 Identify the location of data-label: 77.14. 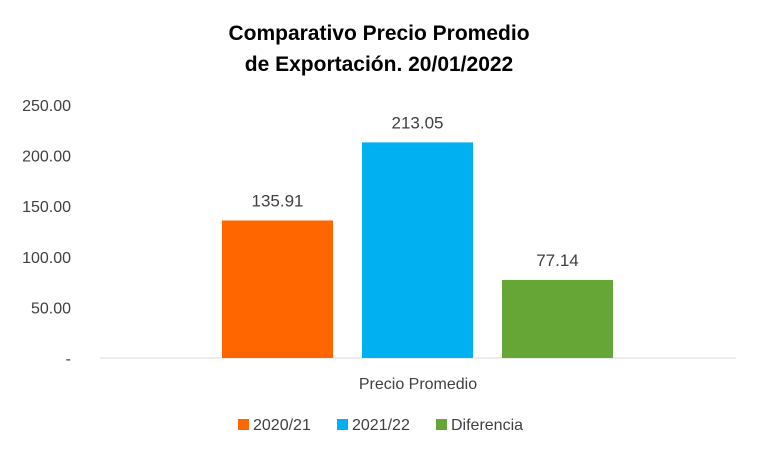
(557, 260).